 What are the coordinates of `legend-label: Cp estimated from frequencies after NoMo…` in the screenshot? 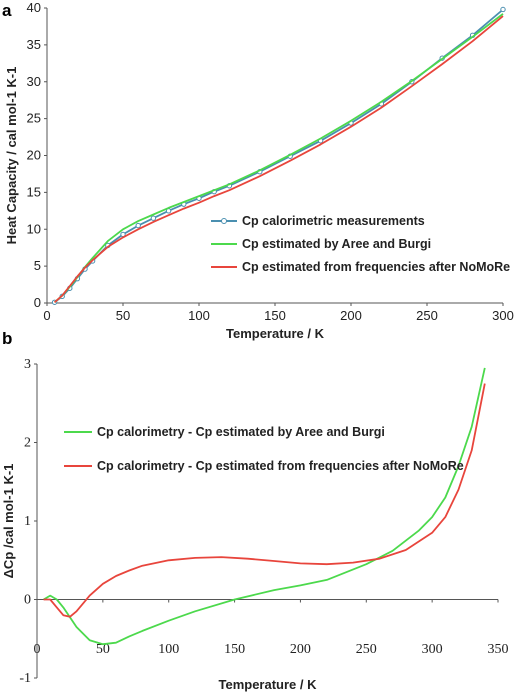 It's located at (376, 267).